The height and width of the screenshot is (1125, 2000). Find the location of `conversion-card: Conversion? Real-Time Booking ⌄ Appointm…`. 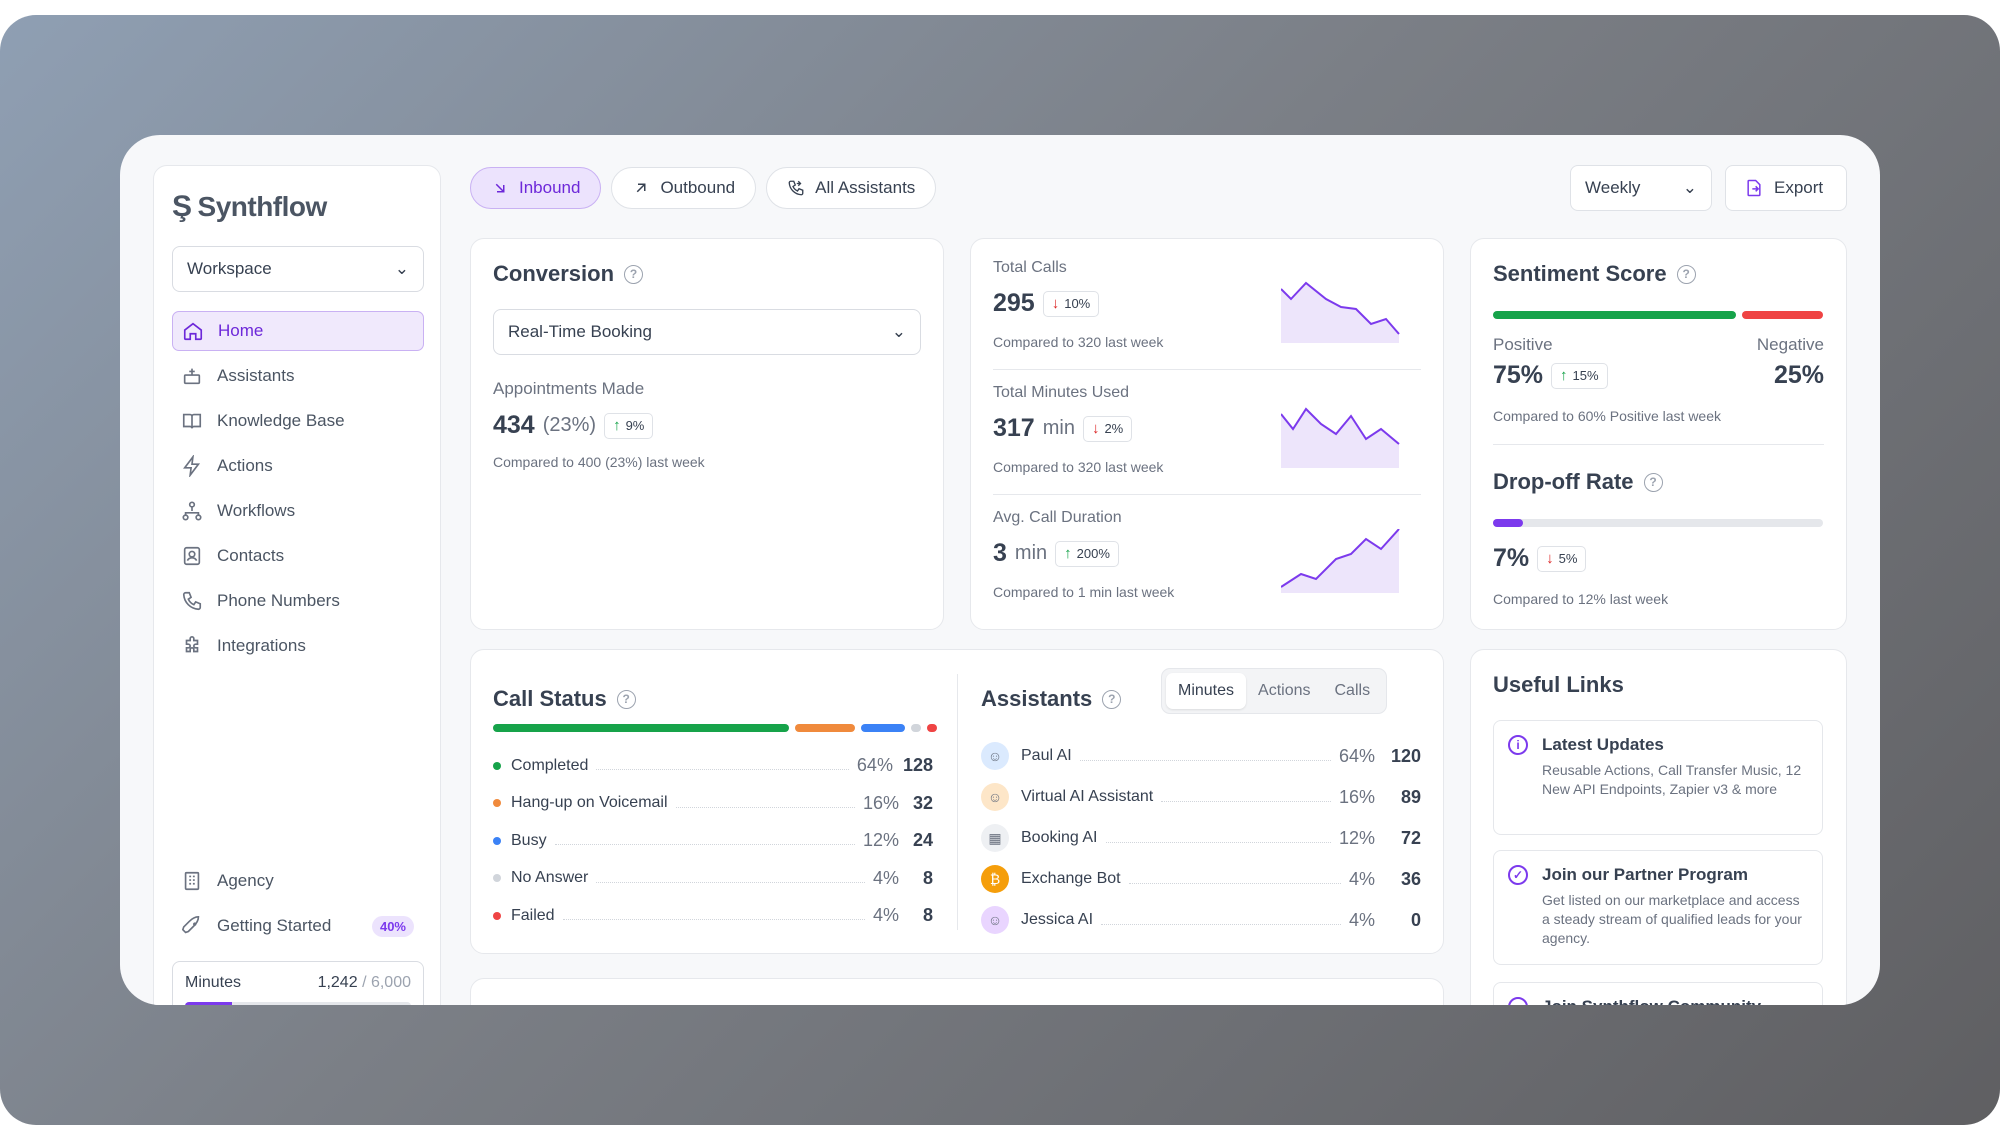

conversion-card: Conversion? Real-Time Booking ⌄ Appointm… is located at coordinates (707, 434).